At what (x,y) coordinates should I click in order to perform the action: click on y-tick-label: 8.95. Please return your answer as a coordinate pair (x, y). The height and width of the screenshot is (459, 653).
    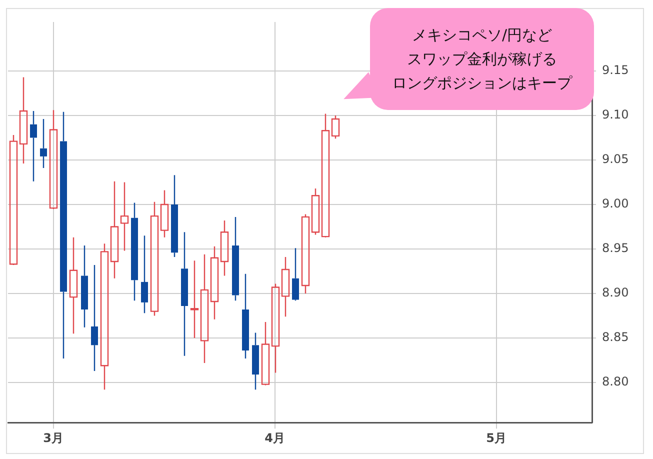
    Looking at the image, I should click on (615, 248).